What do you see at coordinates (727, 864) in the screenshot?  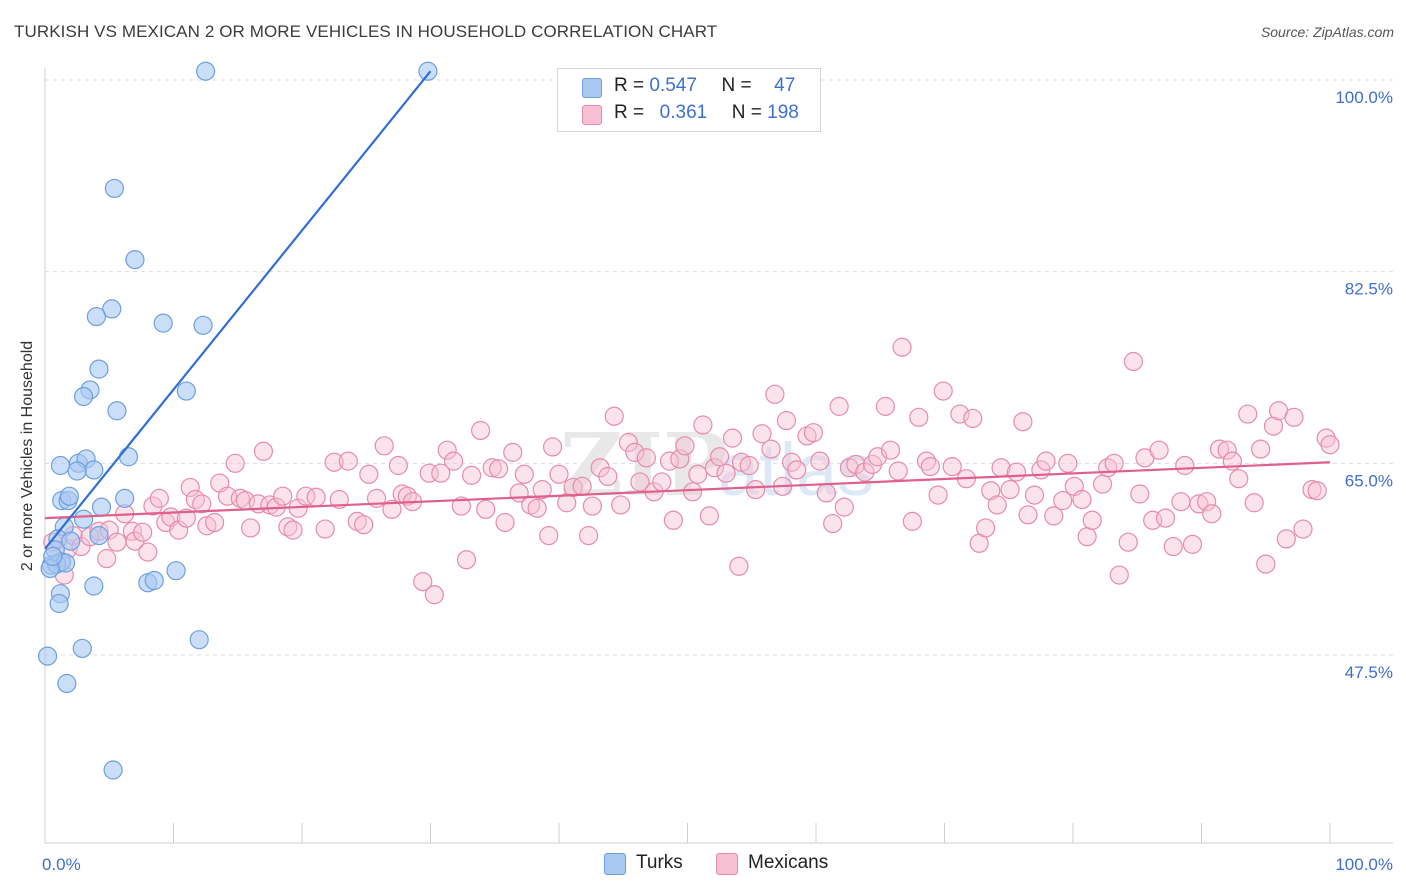 I see `mexicans-legend-swatch` at bounding box center [727, 864].